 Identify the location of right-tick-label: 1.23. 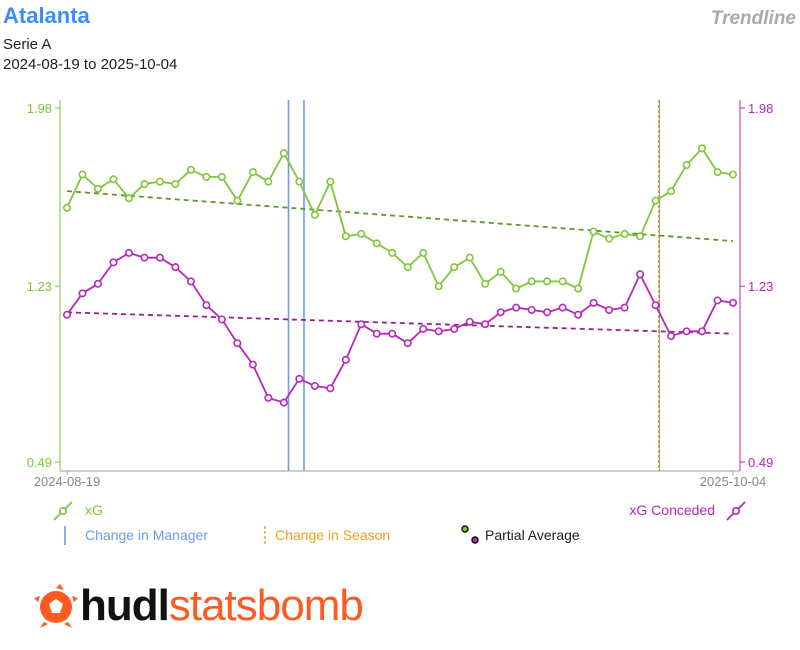
(760, 286).